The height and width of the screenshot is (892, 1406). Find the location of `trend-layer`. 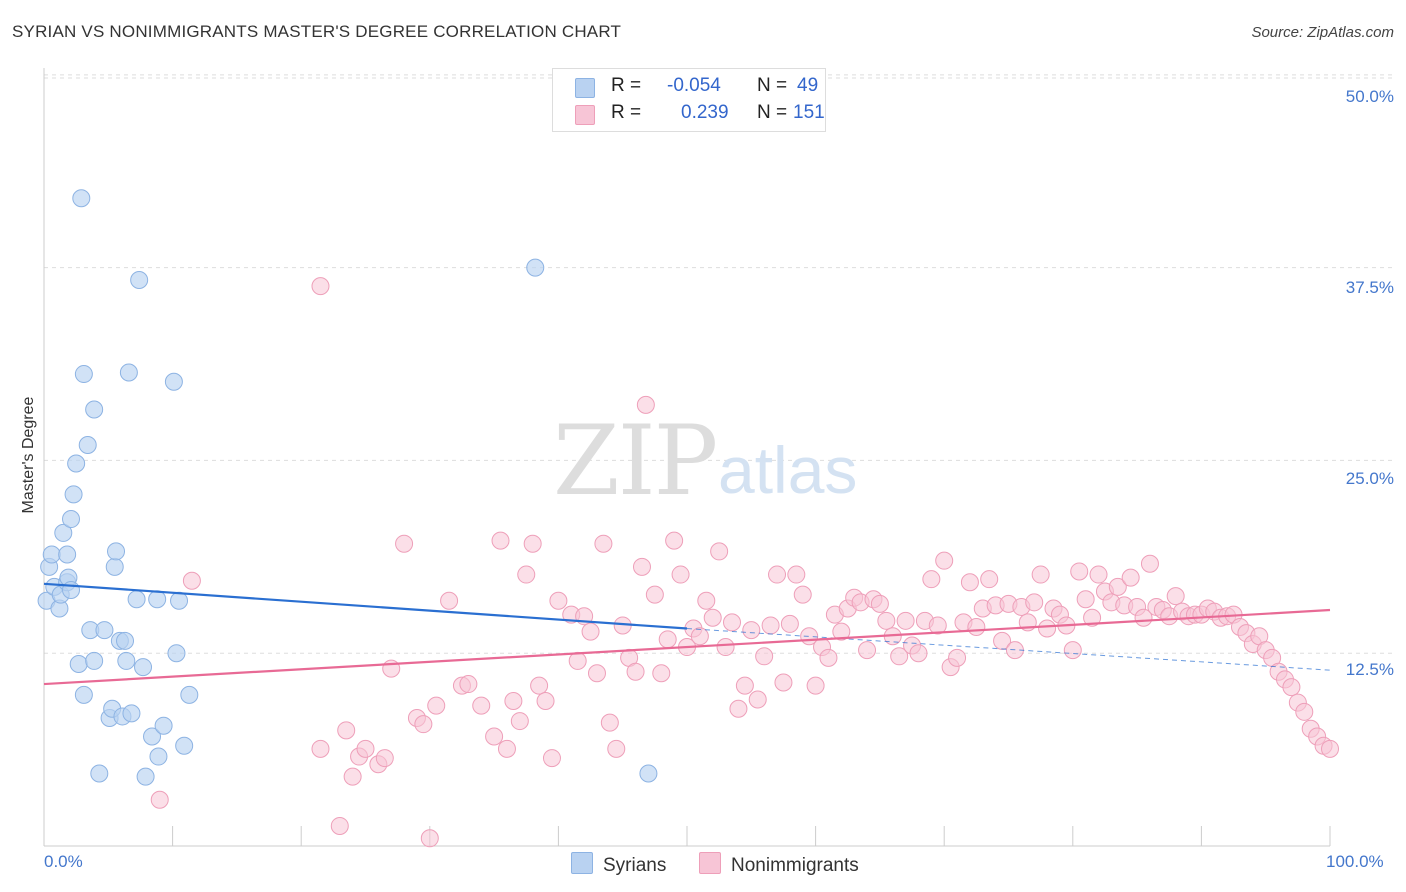

trend-layer is located at coordinates (687, 634).